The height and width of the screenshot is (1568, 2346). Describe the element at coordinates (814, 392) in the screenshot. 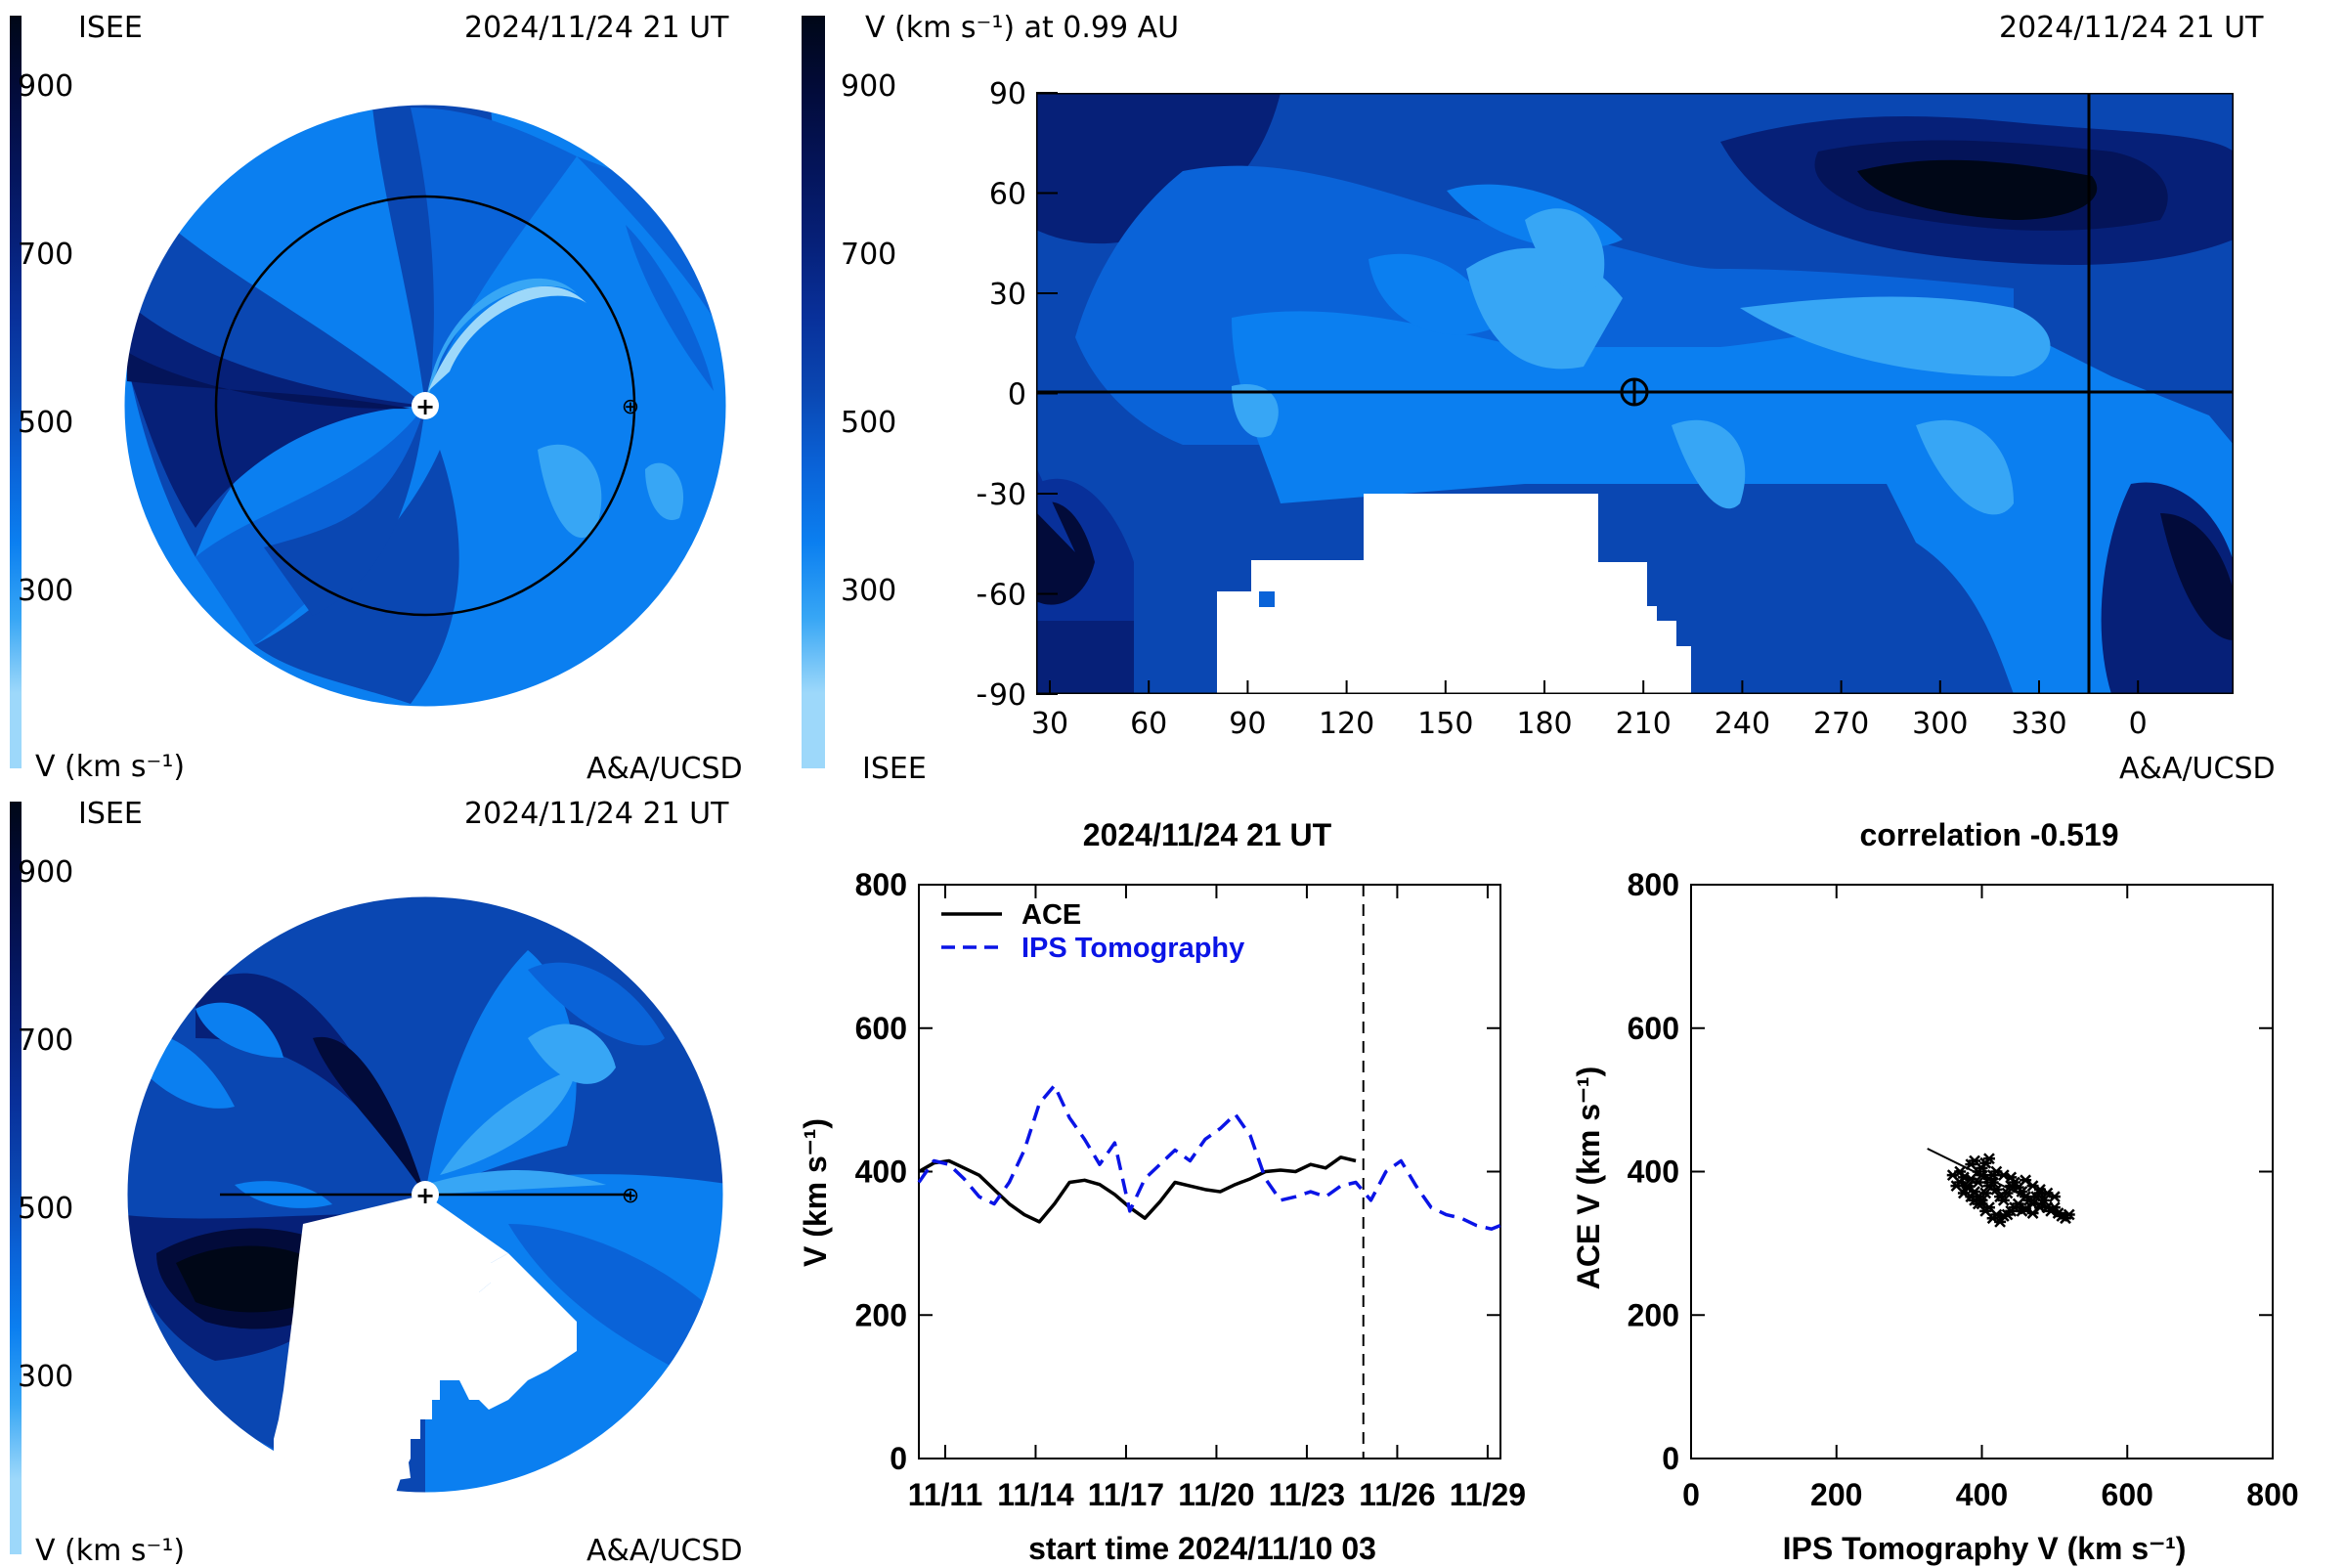

I see `colorbar-synoptic` at that location.